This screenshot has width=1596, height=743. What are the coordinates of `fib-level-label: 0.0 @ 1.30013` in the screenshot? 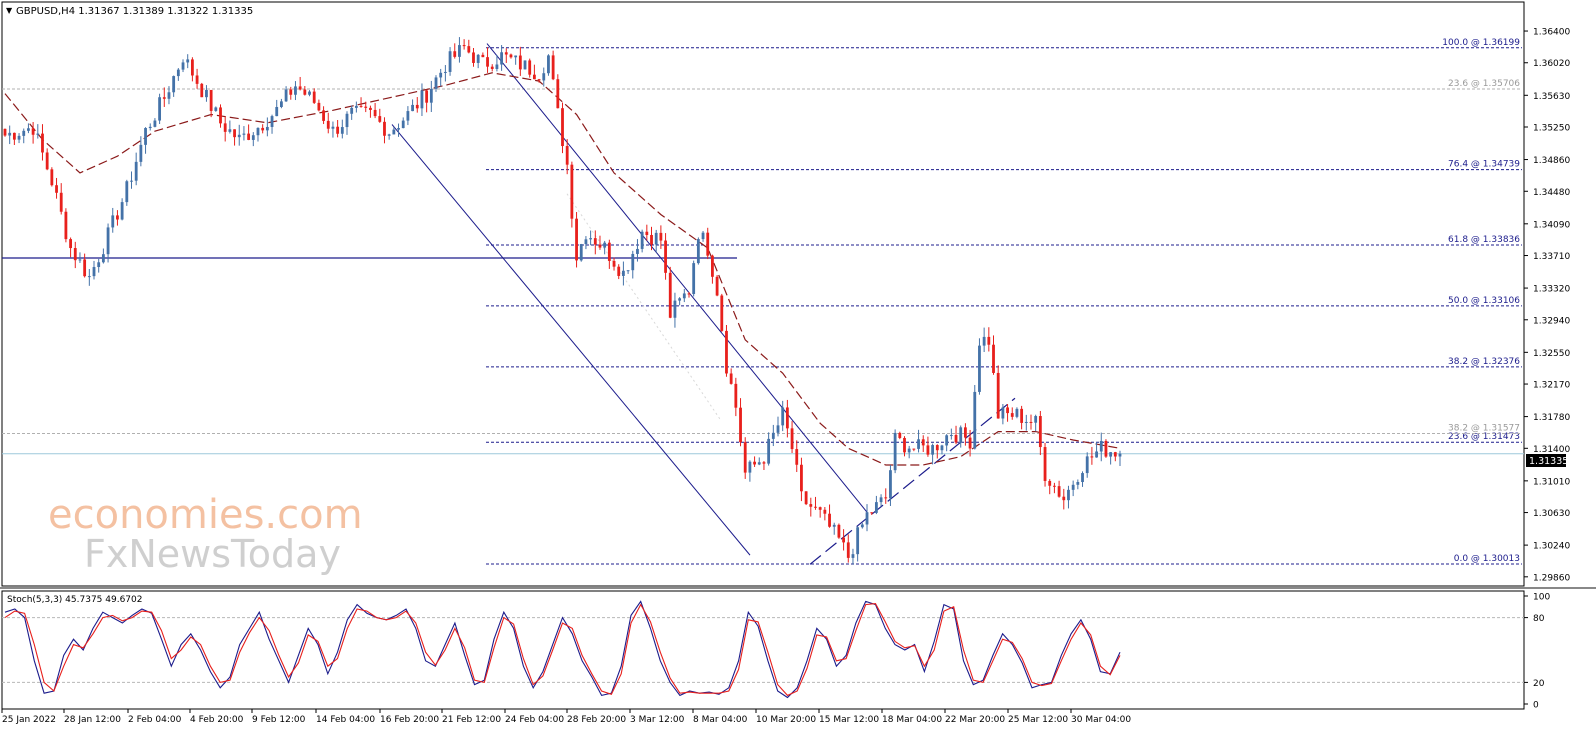 It's located at (1487, 559).